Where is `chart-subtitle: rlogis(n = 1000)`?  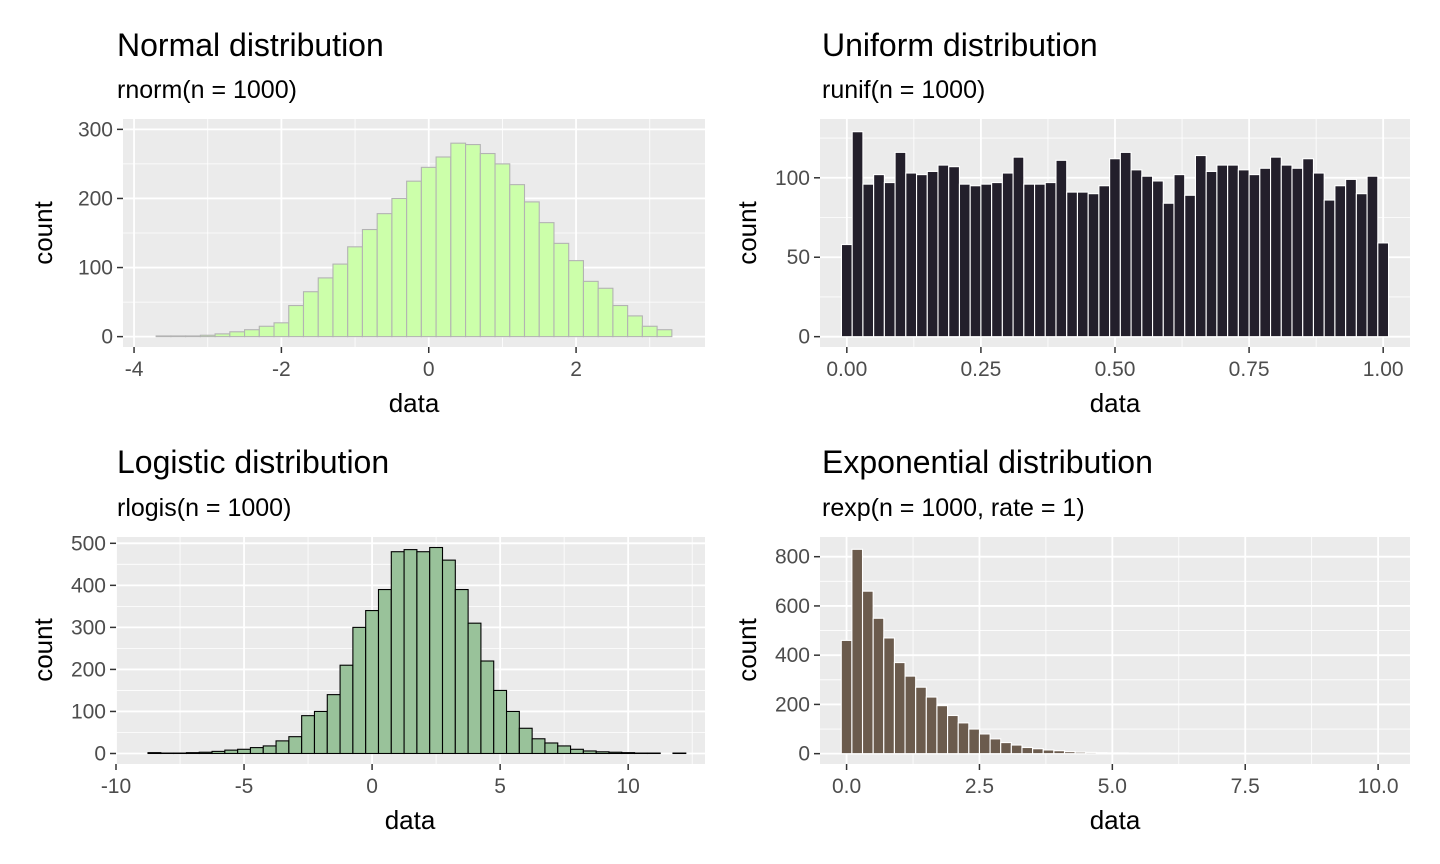 chart-subtitle: rlogis(n = 1000) is located at coordinates (204, 508).